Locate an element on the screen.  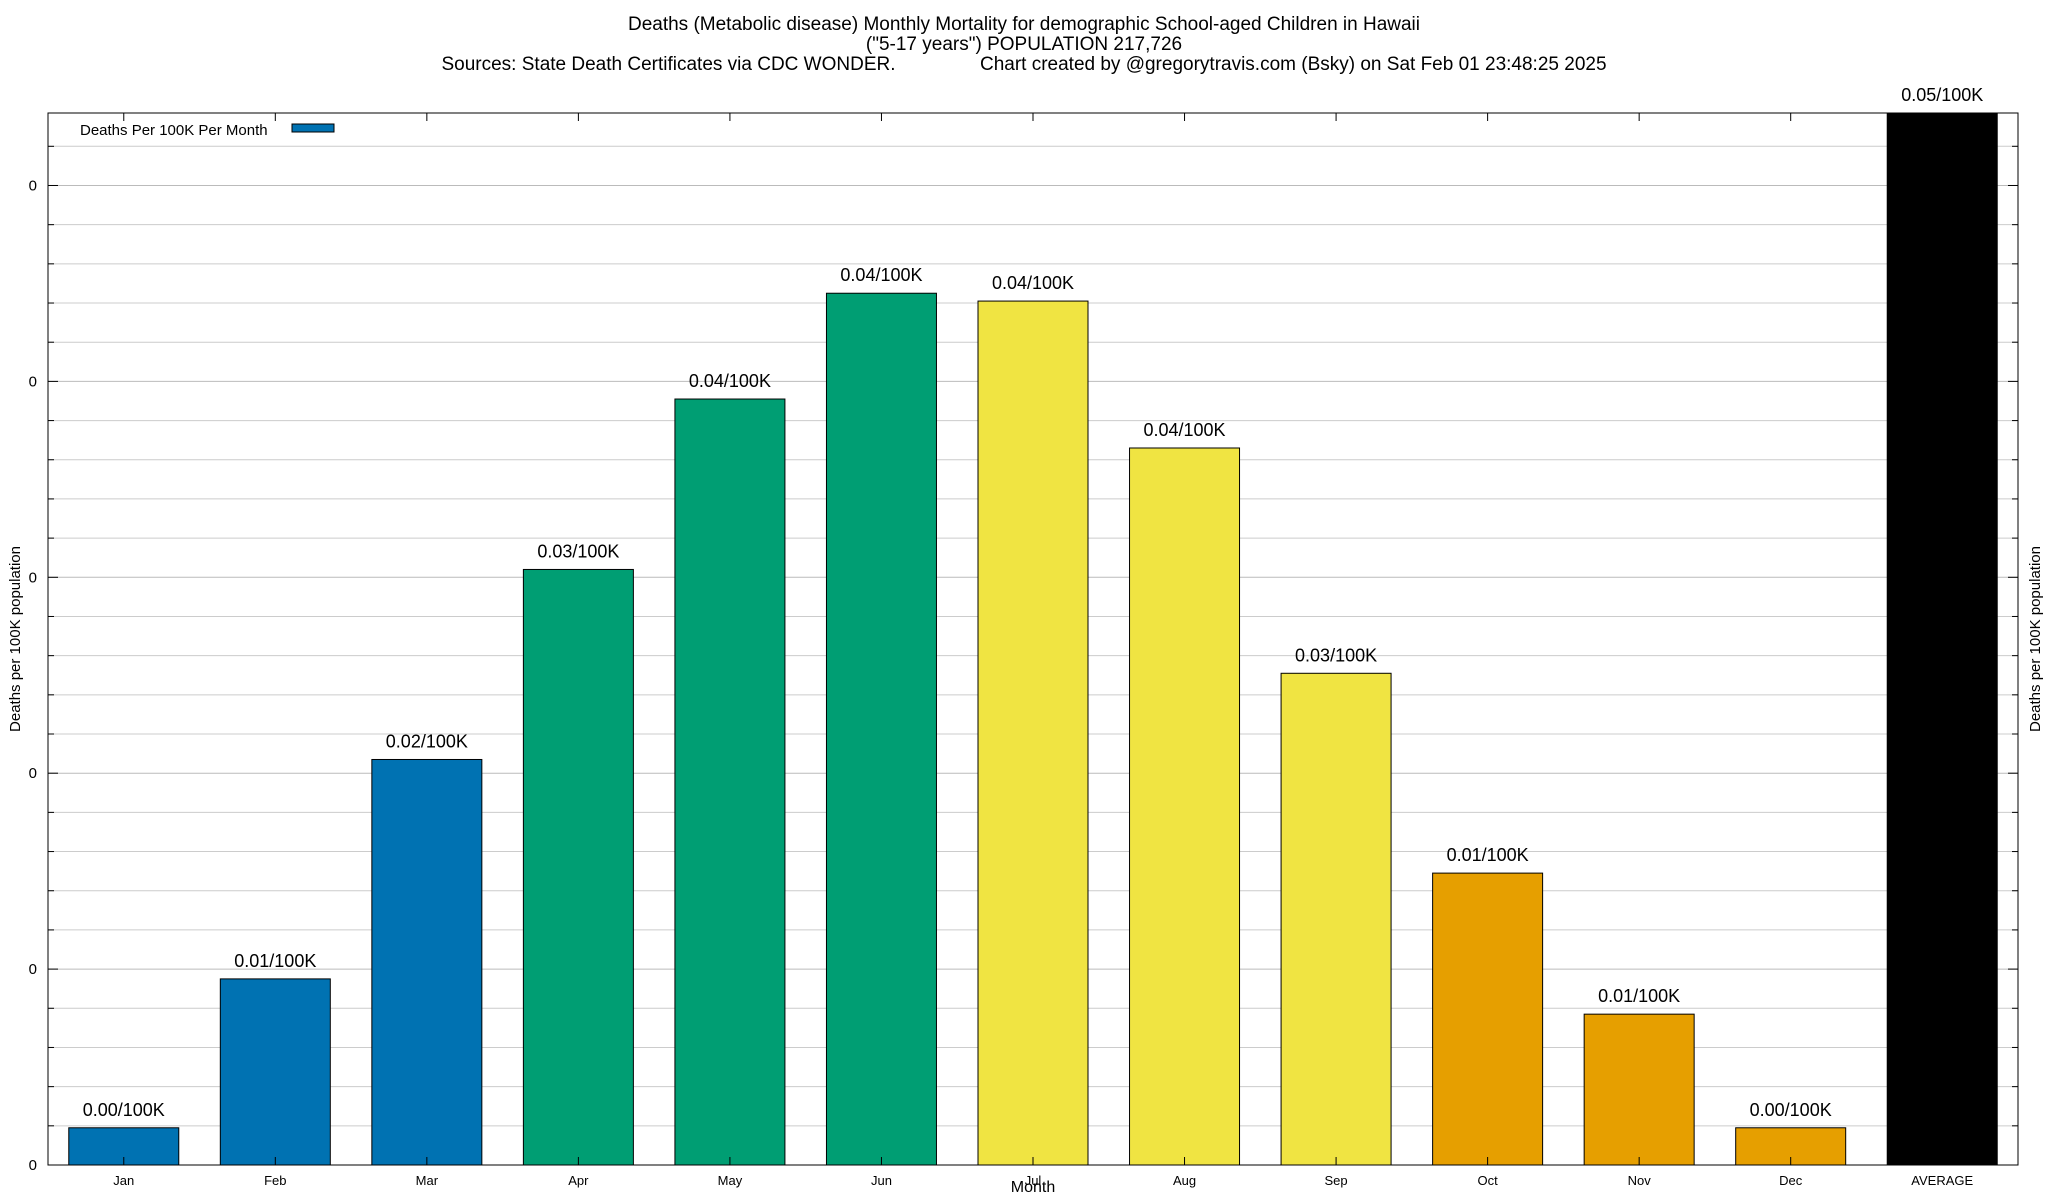
bar-feb is located at coordinates (275, 1072).